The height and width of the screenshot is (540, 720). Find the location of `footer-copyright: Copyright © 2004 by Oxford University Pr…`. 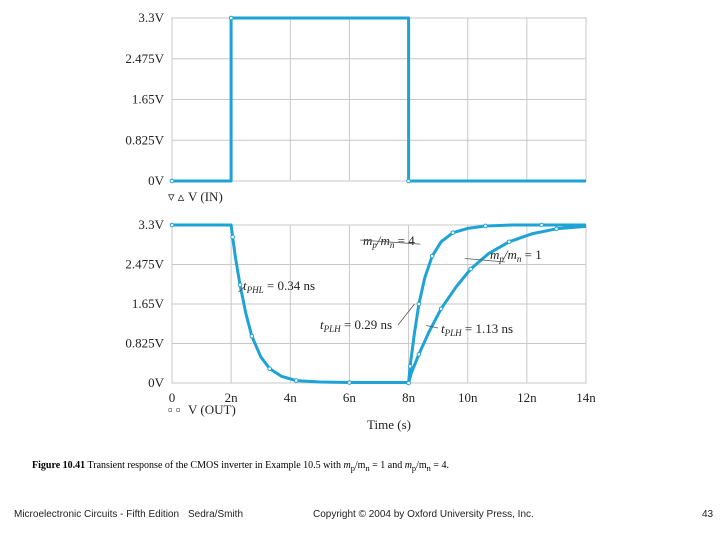

footer-copyright: Copyright © 2004 by Oxford University Pr… is located at coordinates (423, 514).